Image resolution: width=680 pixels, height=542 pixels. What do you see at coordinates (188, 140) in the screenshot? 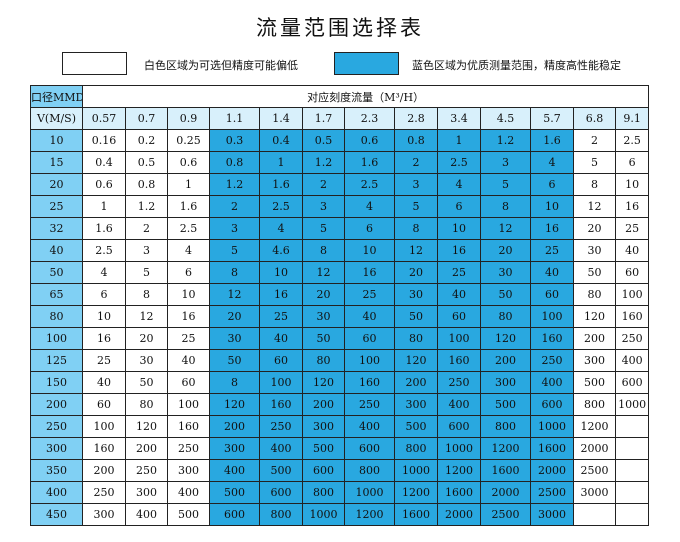
I see `flow-cell: 0.25` at bounding box center [188, 140].